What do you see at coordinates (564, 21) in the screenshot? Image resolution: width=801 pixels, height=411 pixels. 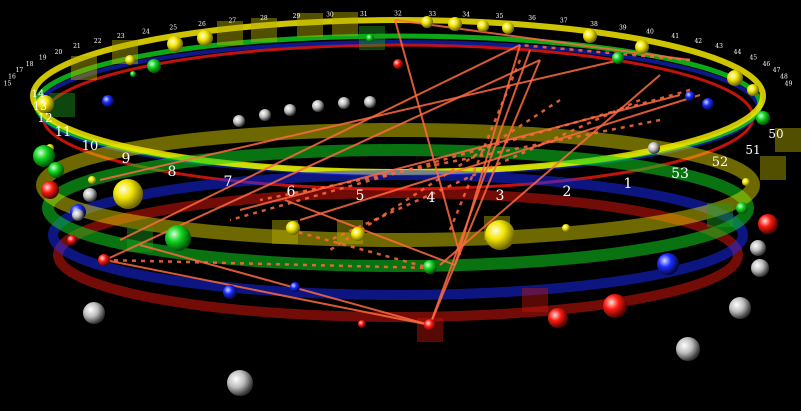 I see `number-label: 37` at bounding box center [564, 21].